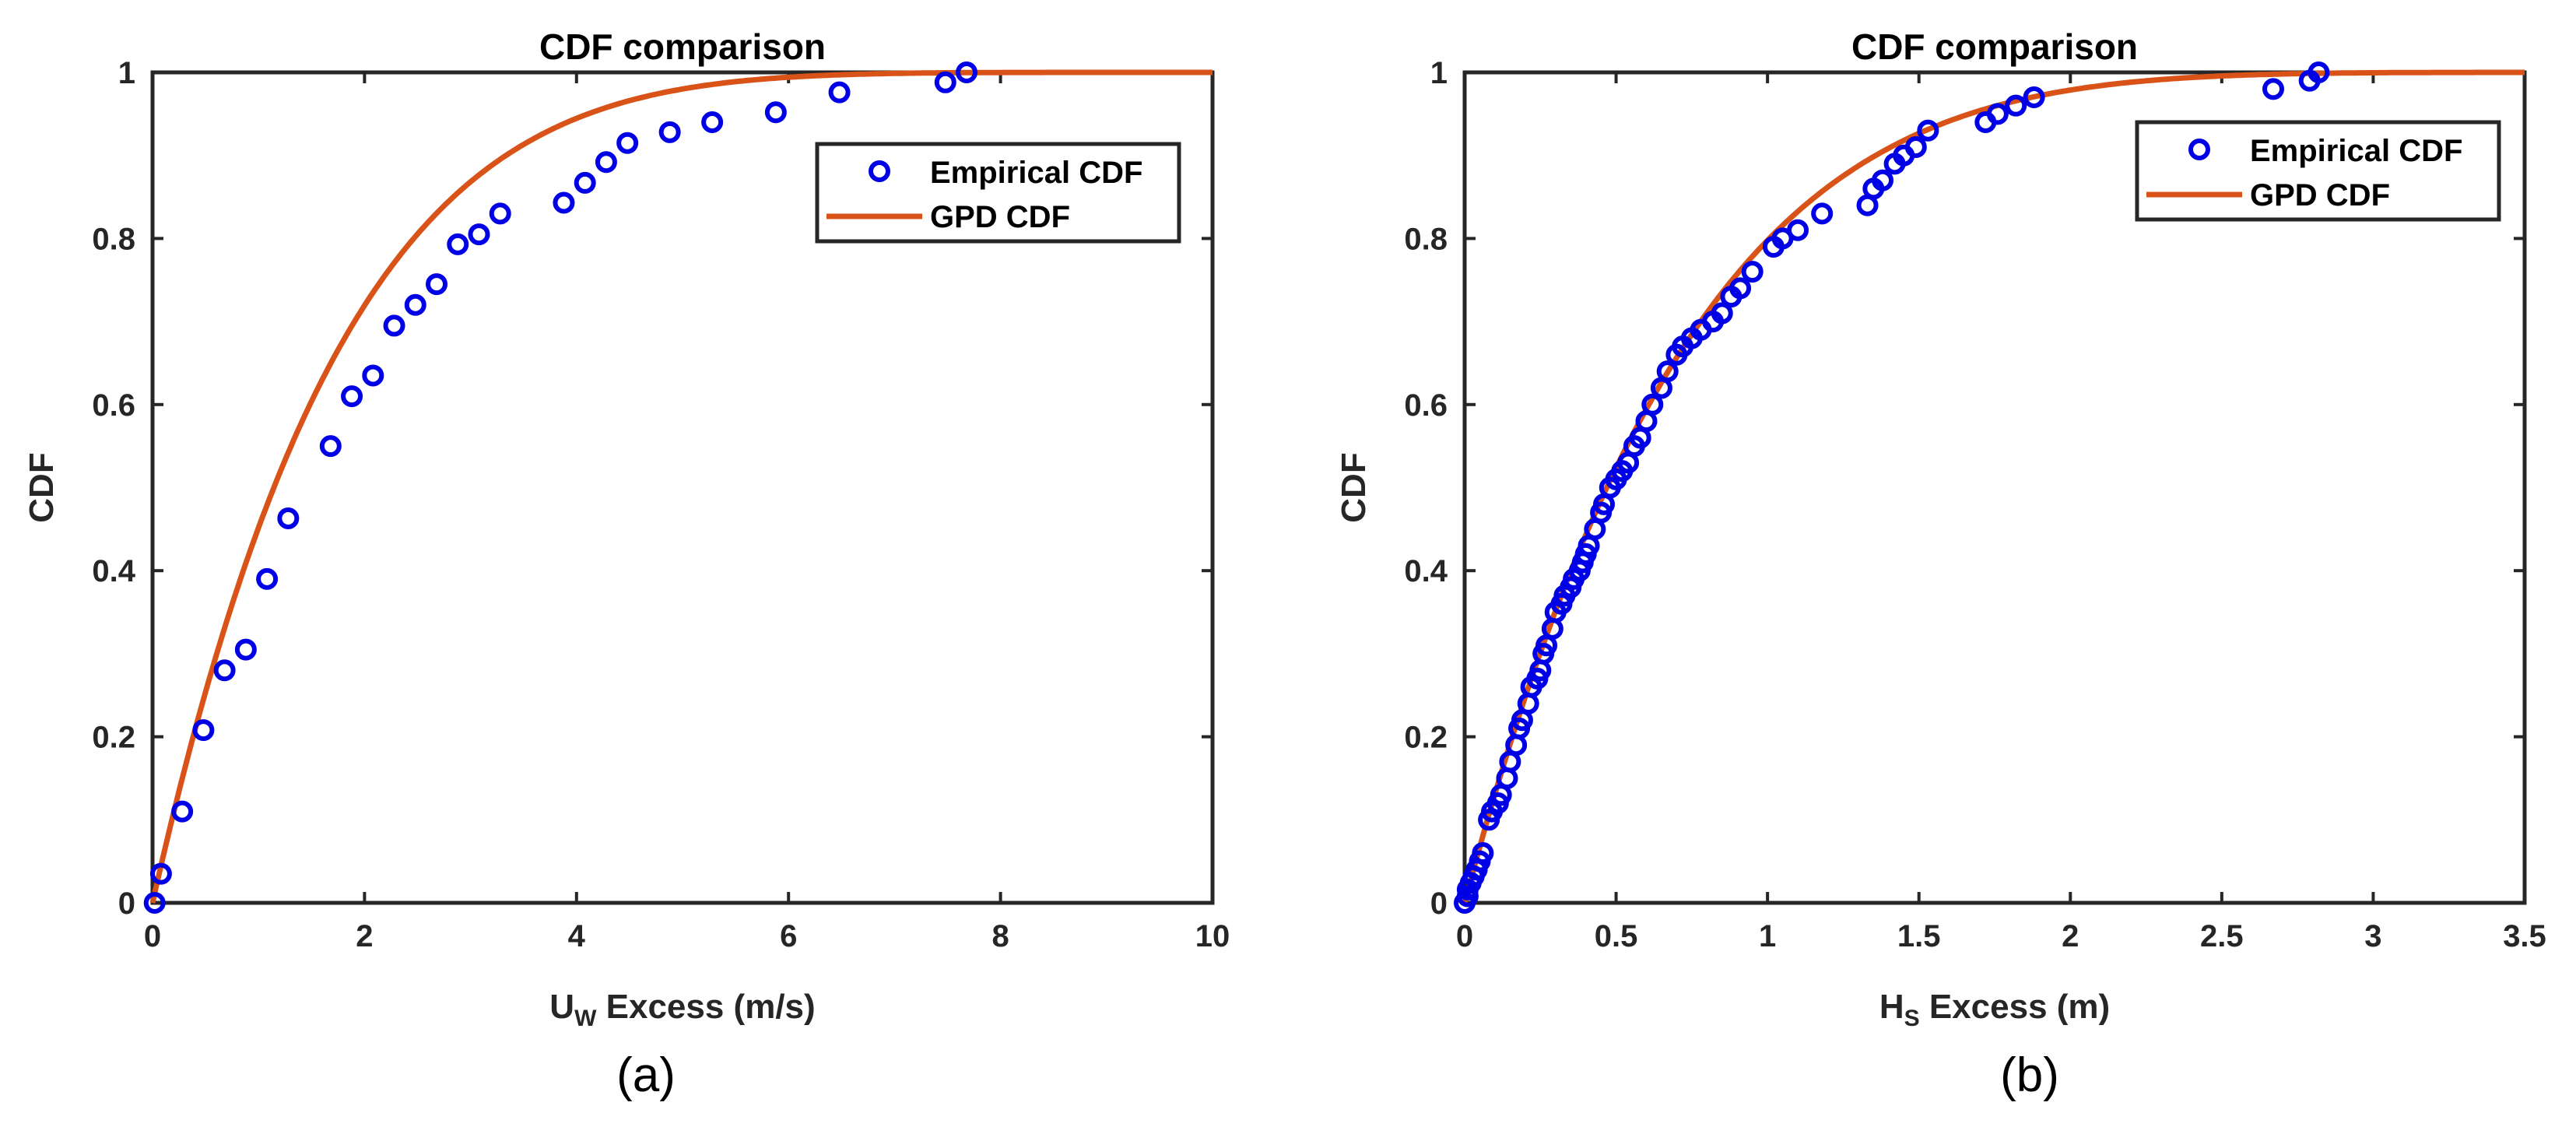  Describe the element at coordinates (1995, 1010) in the screenshot. I see `x-axis-label: HS Excess (m)` at that location.